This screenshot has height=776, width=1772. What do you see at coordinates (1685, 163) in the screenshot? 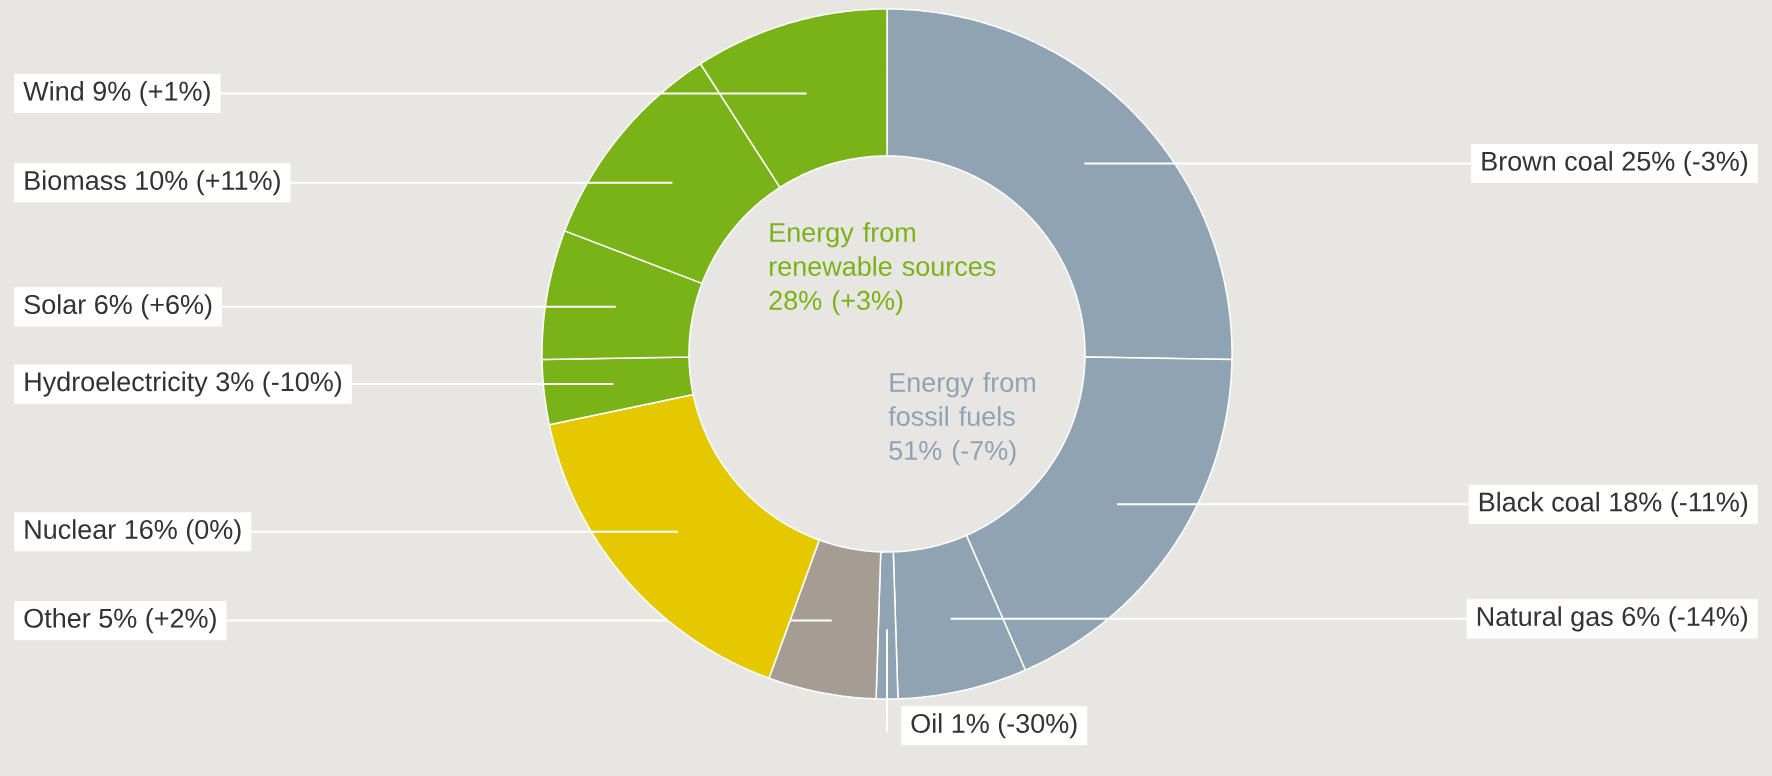
I see `data-label: 25% (-3%)` at bounding box center [1685, 163].